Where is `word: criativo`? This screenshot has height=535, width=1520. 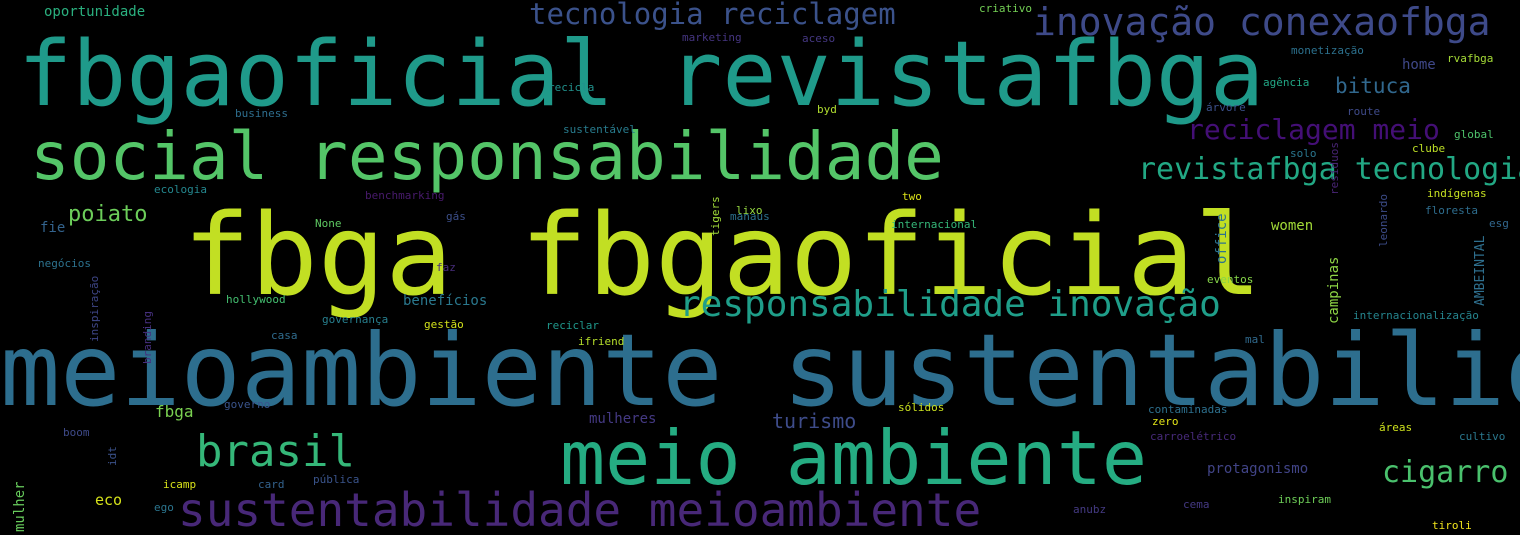
word: criativo is located at coordinates (1005, 8).